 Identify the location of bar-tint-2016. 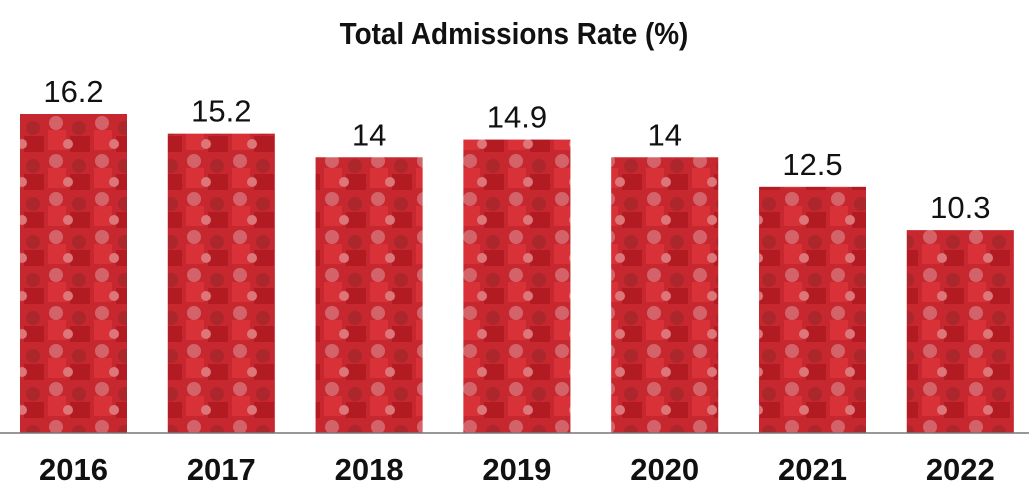
(73, 273).